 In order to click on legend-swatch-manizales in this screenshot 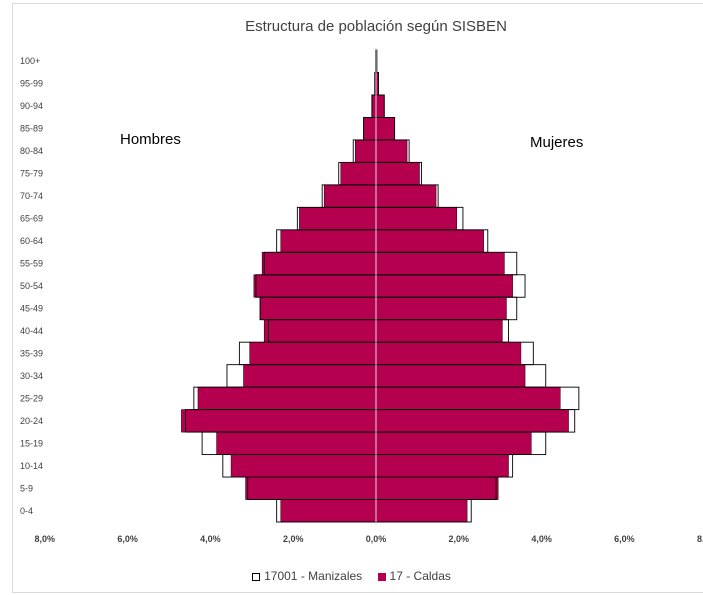, I will do `click(256, 576)`.